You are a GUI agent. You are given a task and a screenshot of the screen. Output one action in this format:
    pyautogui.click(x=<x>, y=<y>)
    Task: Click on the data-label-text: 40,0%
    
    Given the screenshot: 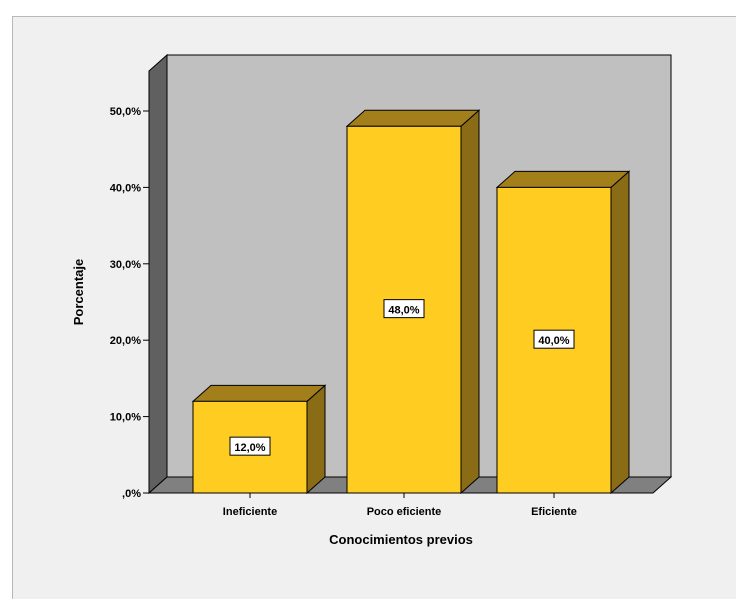 What is the action you would take?
    pyautogui.click(x=553, y=341)
    